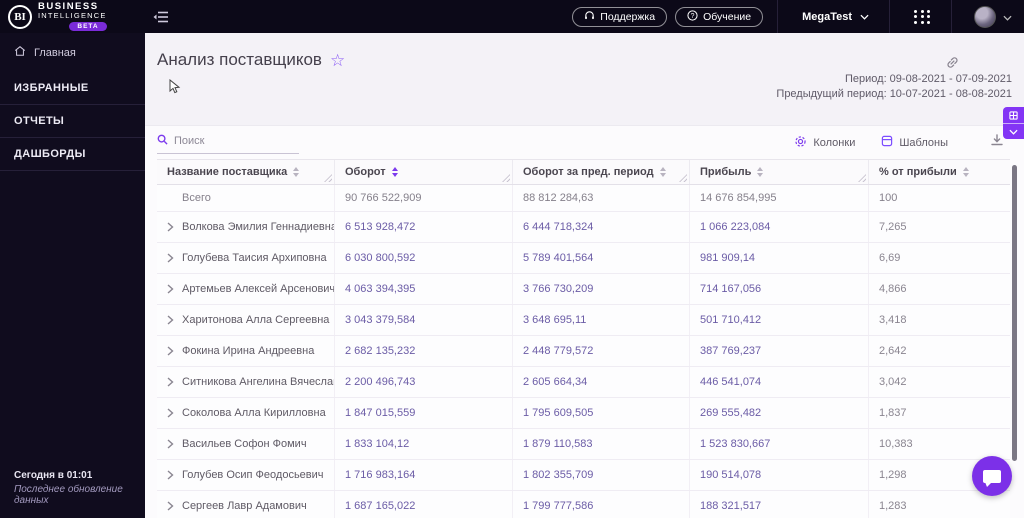 This screenshot has height=518, width=1024. I want to click on templates-label: Шаблоны, so click(923, 142).